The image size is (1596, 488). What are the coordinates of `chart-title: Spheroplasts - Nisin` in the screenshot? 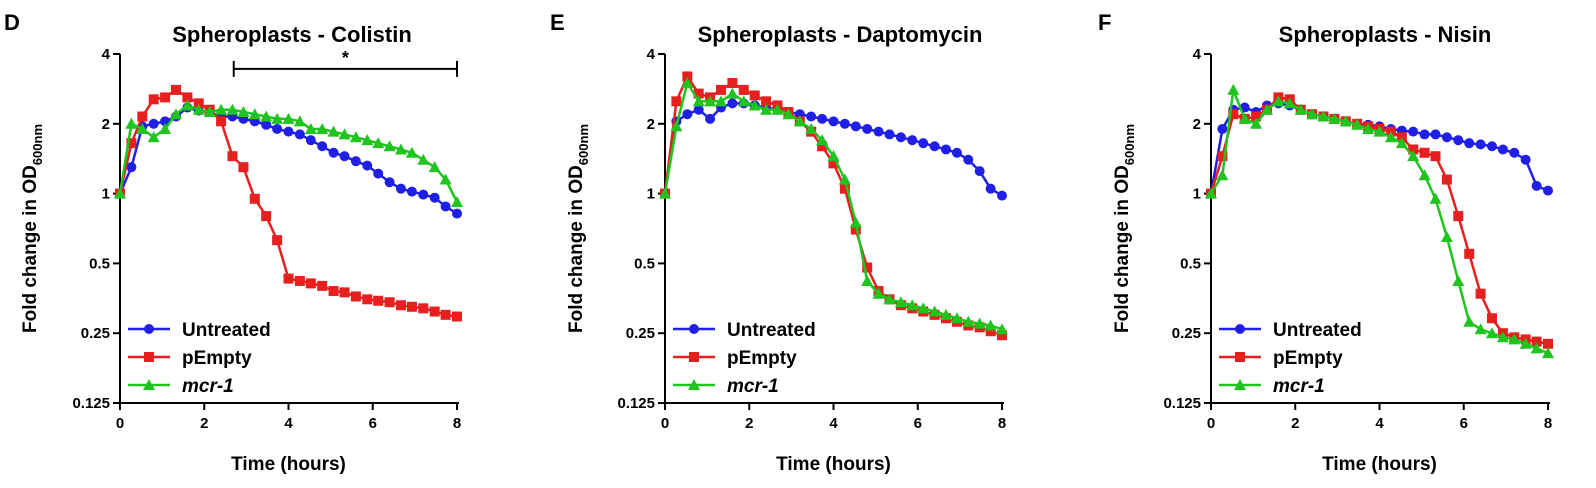 It's located at (1385, 34).